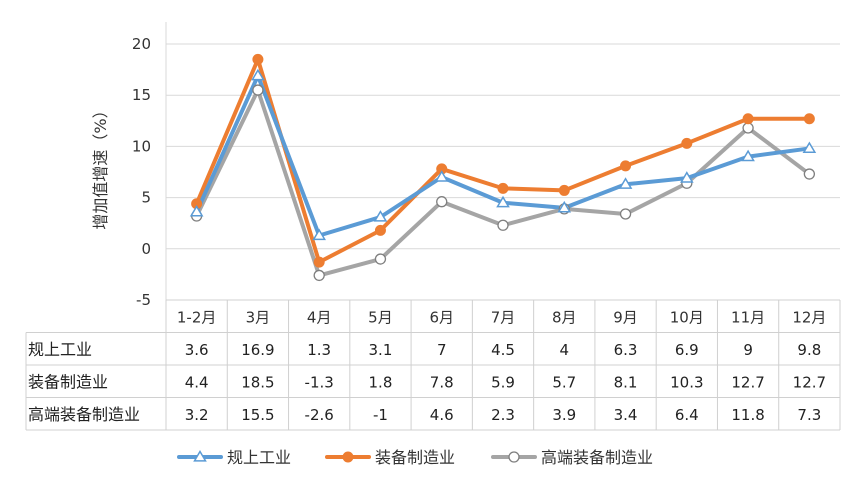 The width and height of the screenshot is (842, 488). Describe the element at coordinates (141, 95) in the screenshot. I see `y-tick-label: 15` at that location.